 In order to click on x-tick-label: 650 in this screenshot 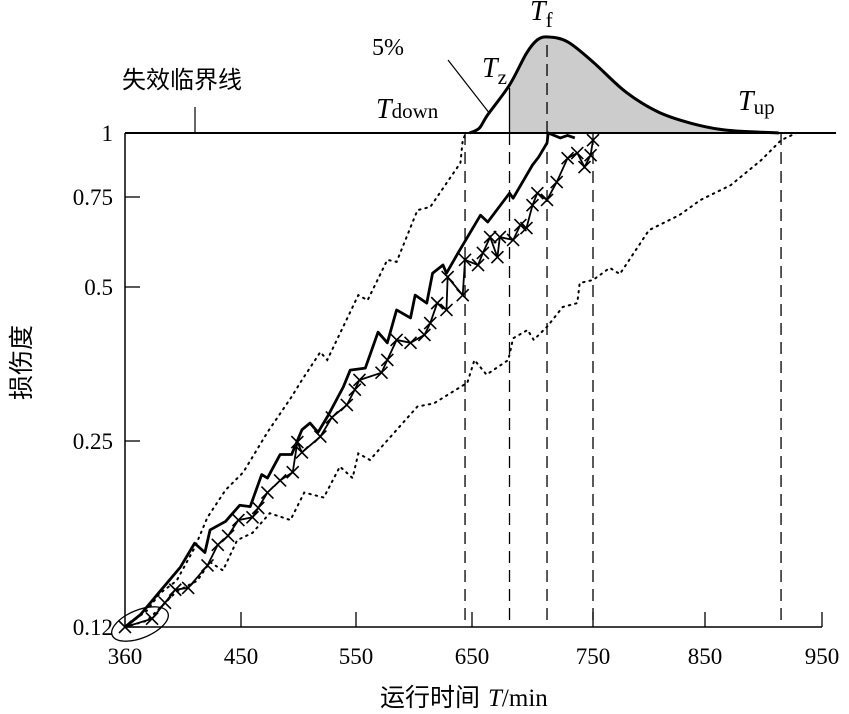, I will do `click(472, 656)`.